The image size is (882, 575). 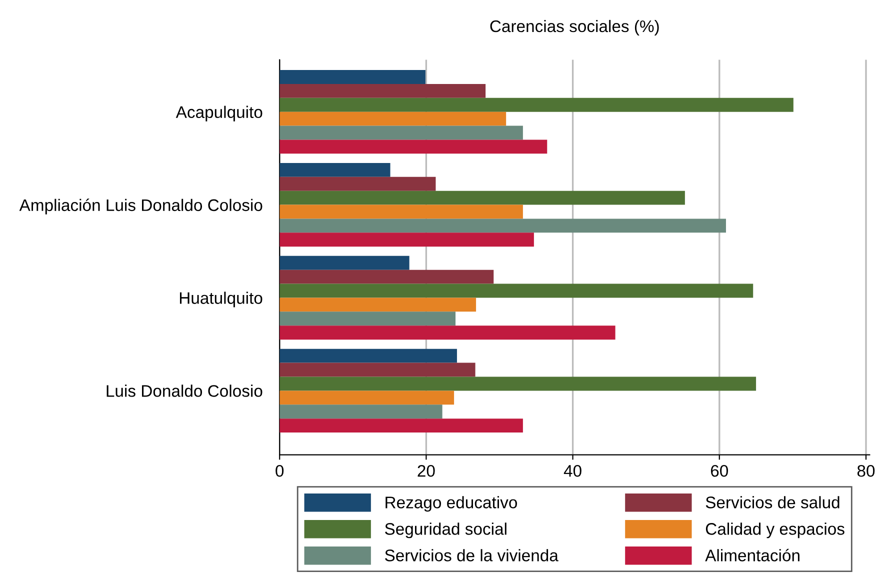 What do you see at coordinates (773, 502) in the screenshot?
I see `legend-label: Servicios de salud` at bounding box center [773, 502].